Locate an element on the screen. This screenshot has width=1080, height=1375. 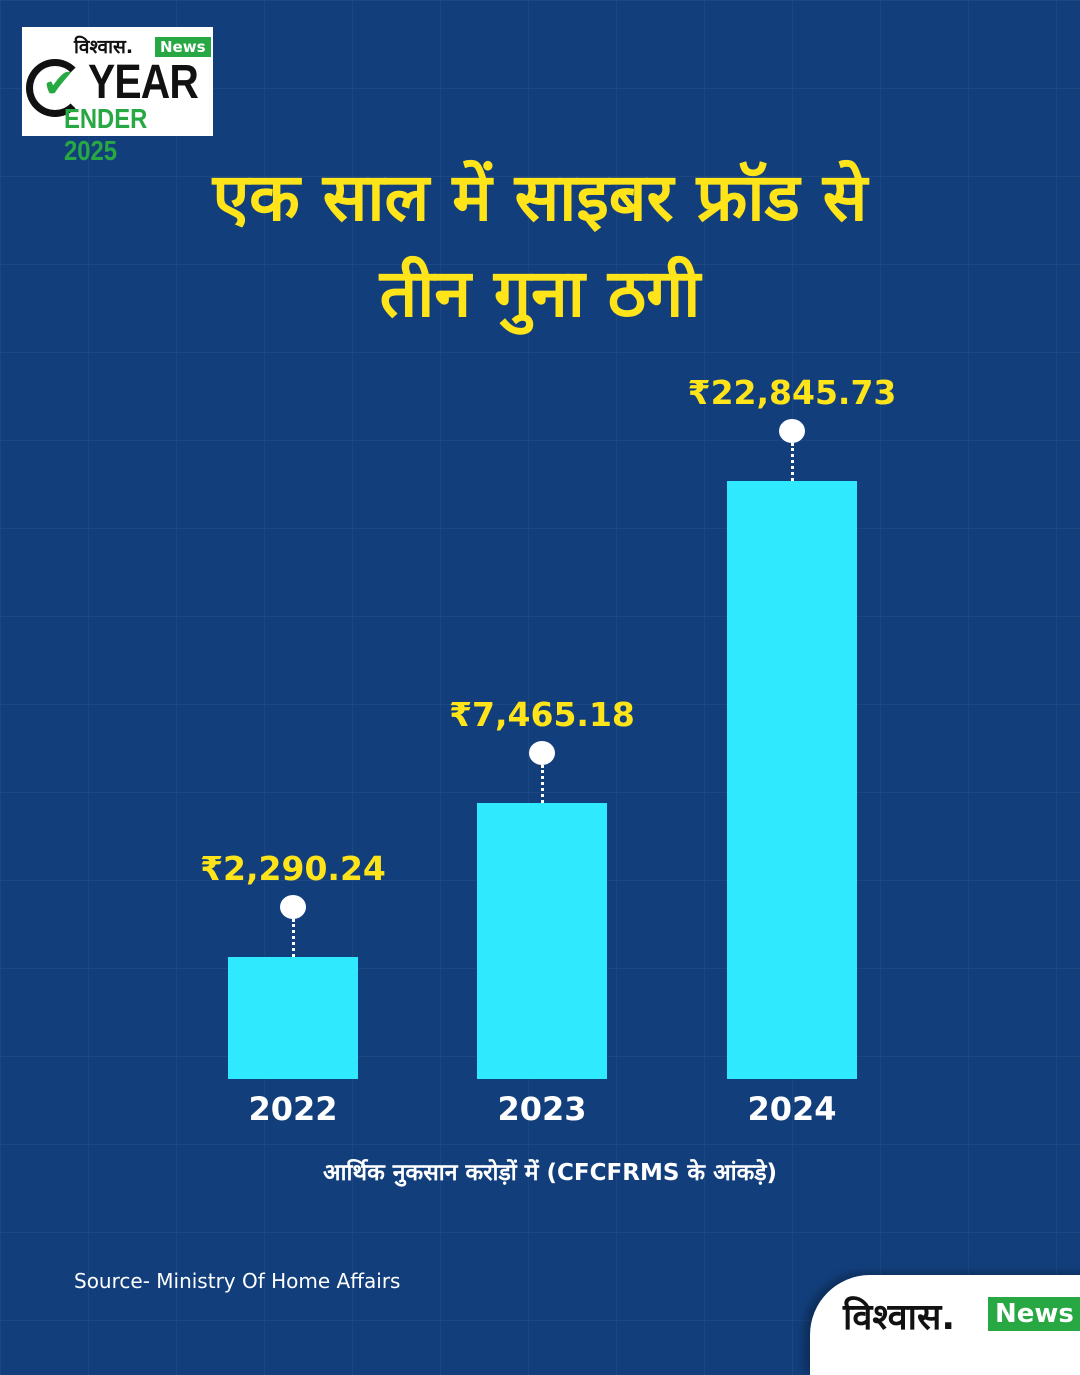
value-label: ₹2,290.24 is located at coordinates (293, 868).